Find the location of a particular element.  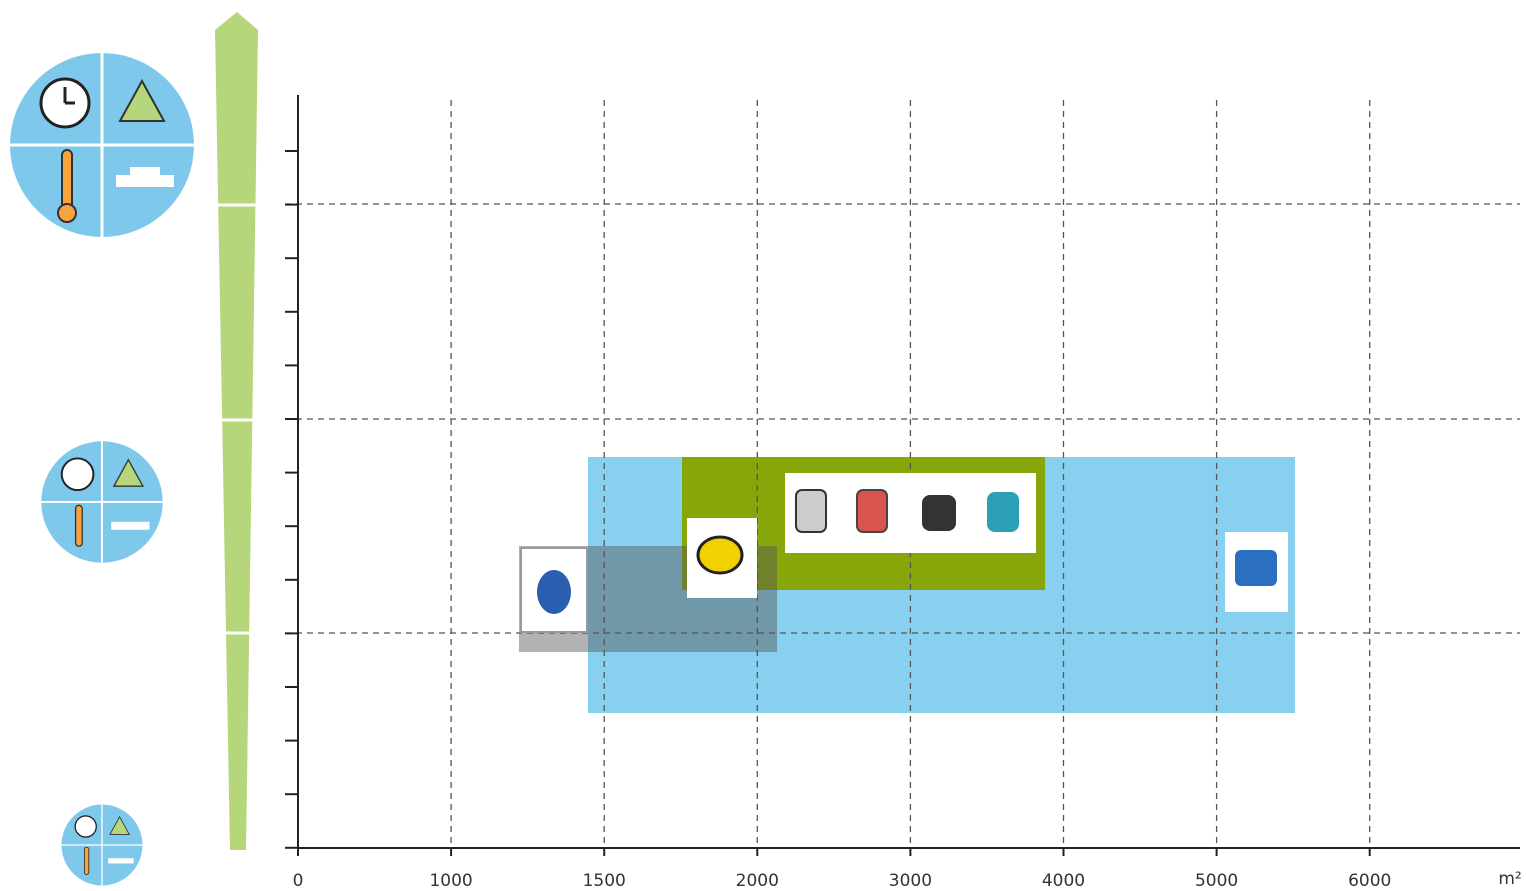

scale-arrow is located at coordinates (236, 431).